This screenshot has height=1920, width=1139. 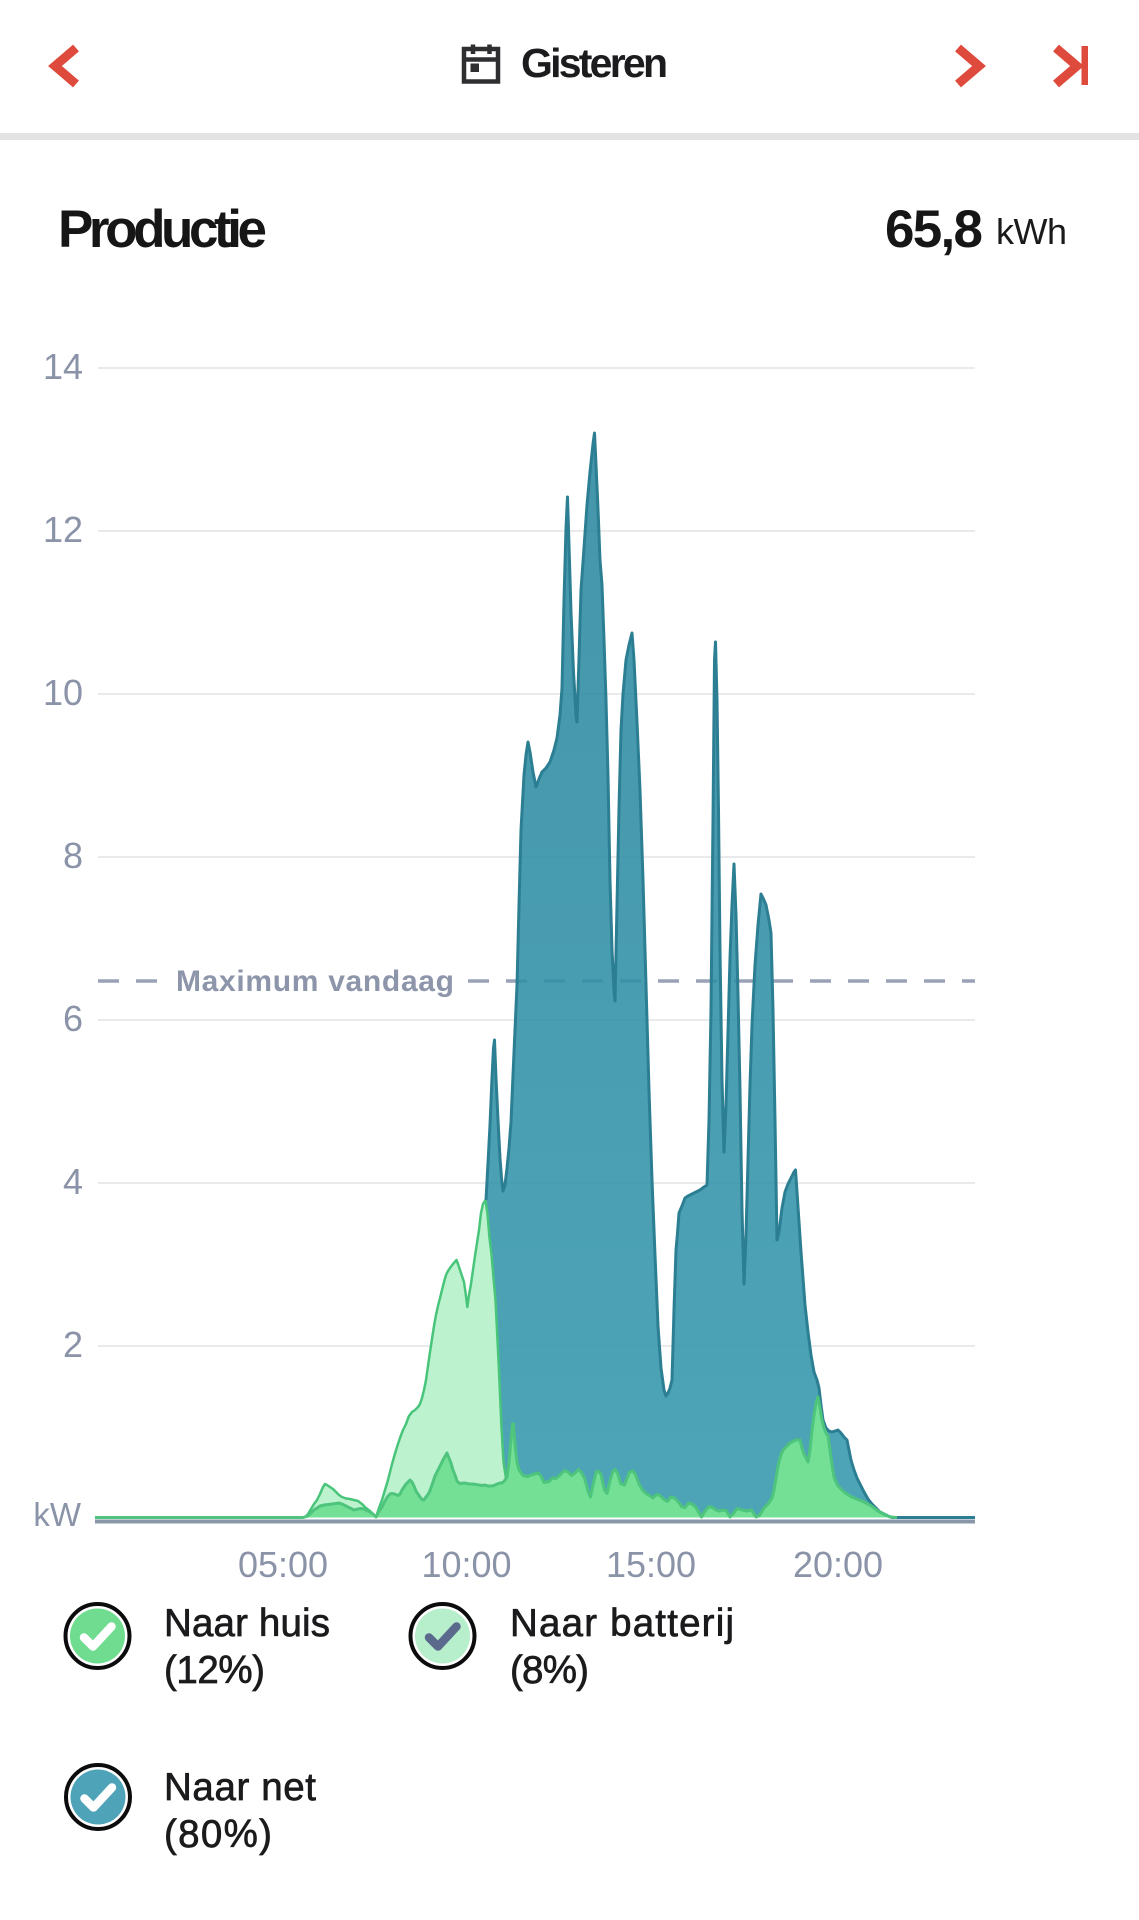 What do you see at coordinates (283, 1564) in the screenshot?
I see `svg-text: 05:00` at bounding box center [283, 1564].